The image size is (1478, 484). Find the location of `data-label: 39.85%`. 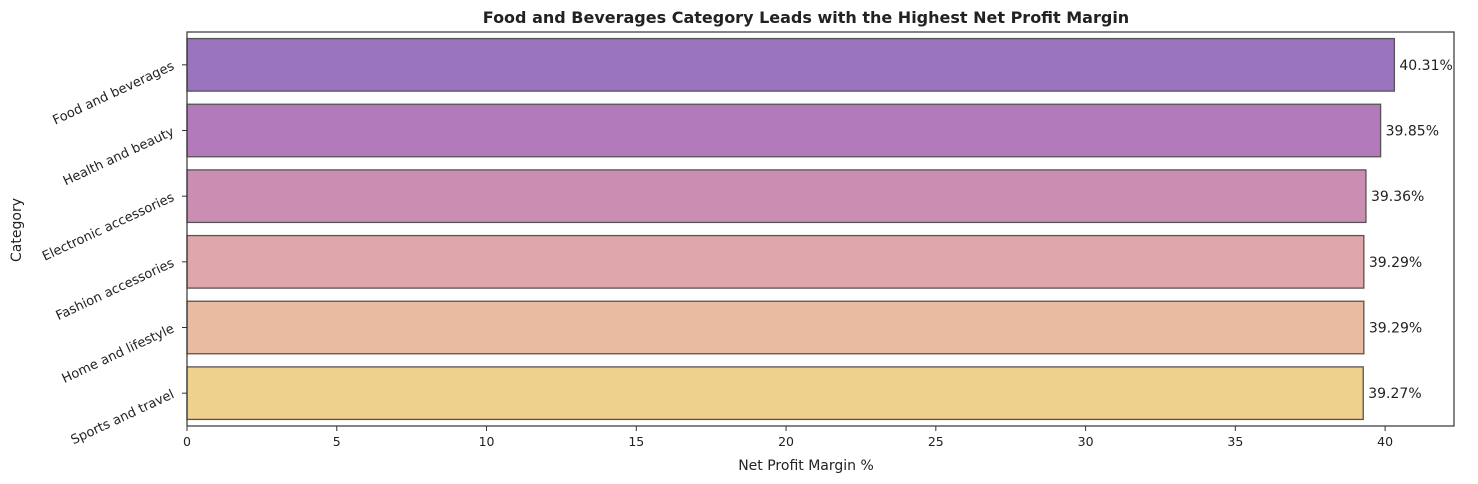

data-label: 39.85% is located at coordinates (1412, 132).